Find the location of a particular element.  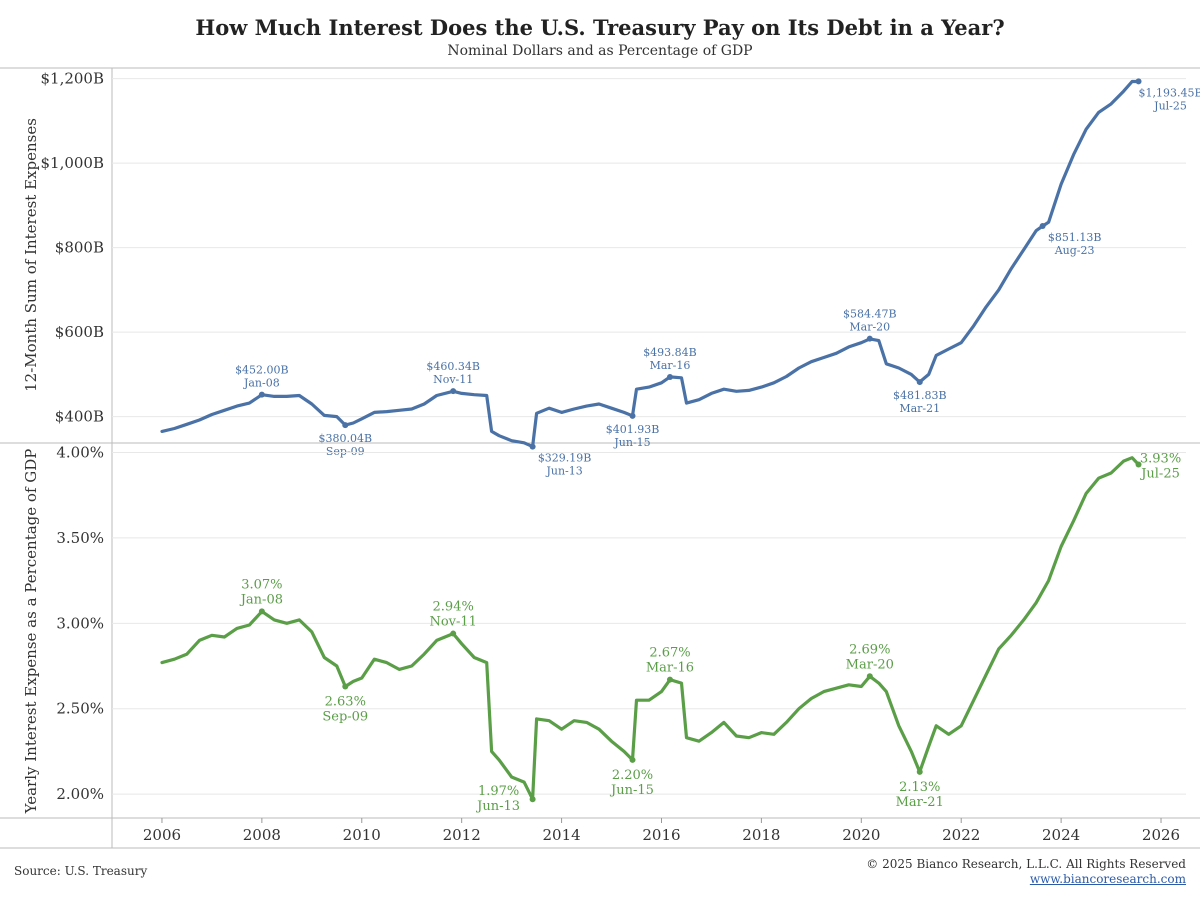

top-annotation-date: Jun-15 is located at coordinates (631, 442).